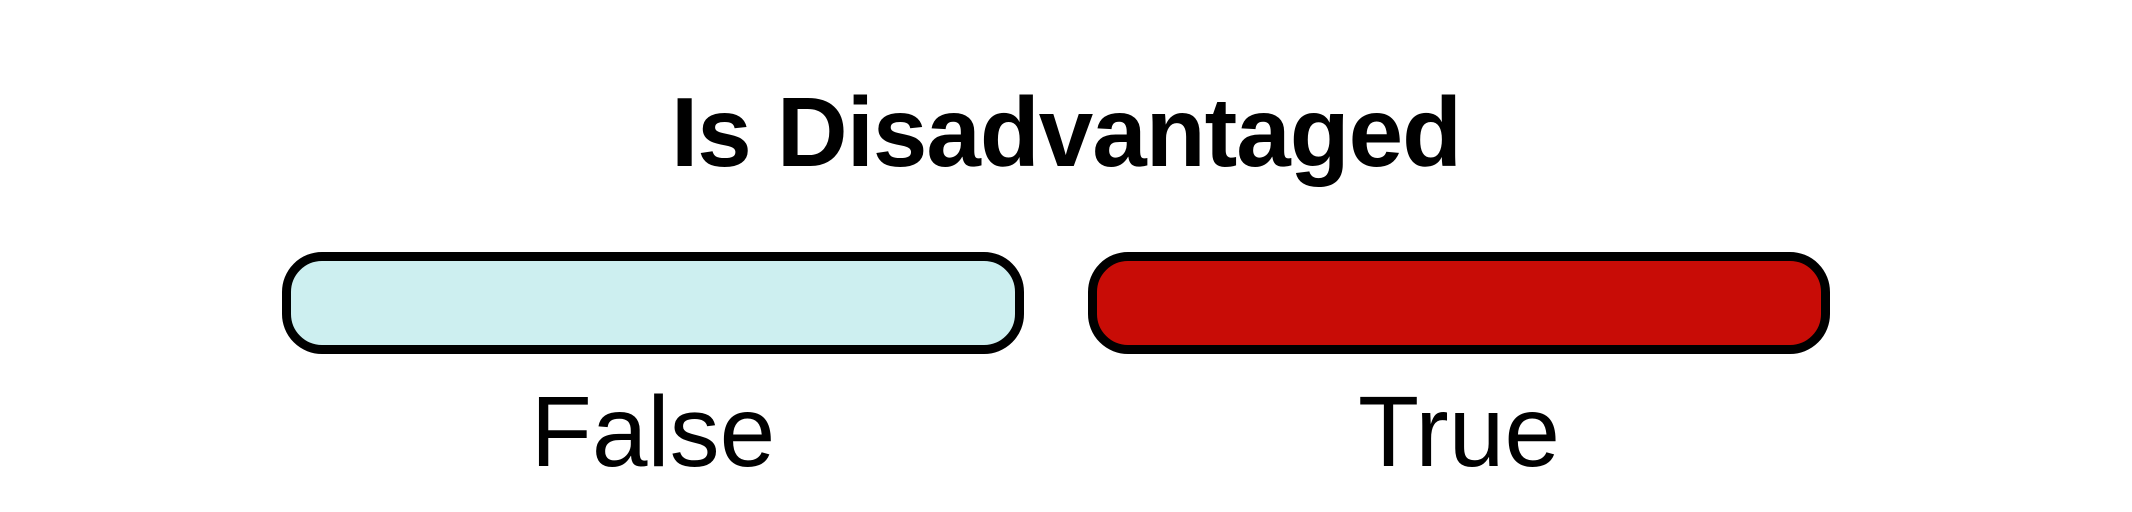 This screenshot has width=2132, height=512. I want to click on legend-label-false: False, so click(653, 432).